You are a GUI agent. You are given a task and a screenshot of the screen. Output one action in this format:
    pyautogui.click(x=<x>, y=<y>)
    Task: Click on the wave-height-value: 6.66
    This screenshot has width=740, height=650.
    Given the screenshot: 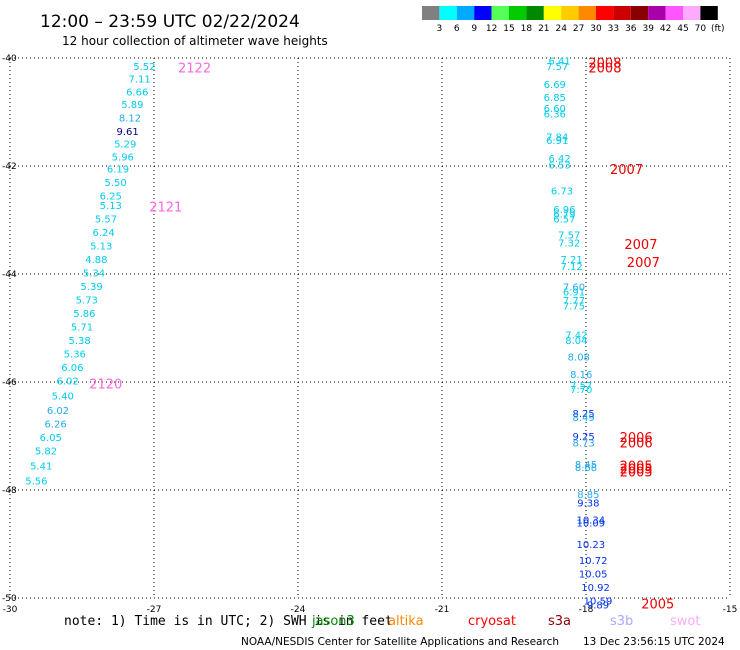 What is the action you would take?
    pyautogui.click(x=137, y=92)
    